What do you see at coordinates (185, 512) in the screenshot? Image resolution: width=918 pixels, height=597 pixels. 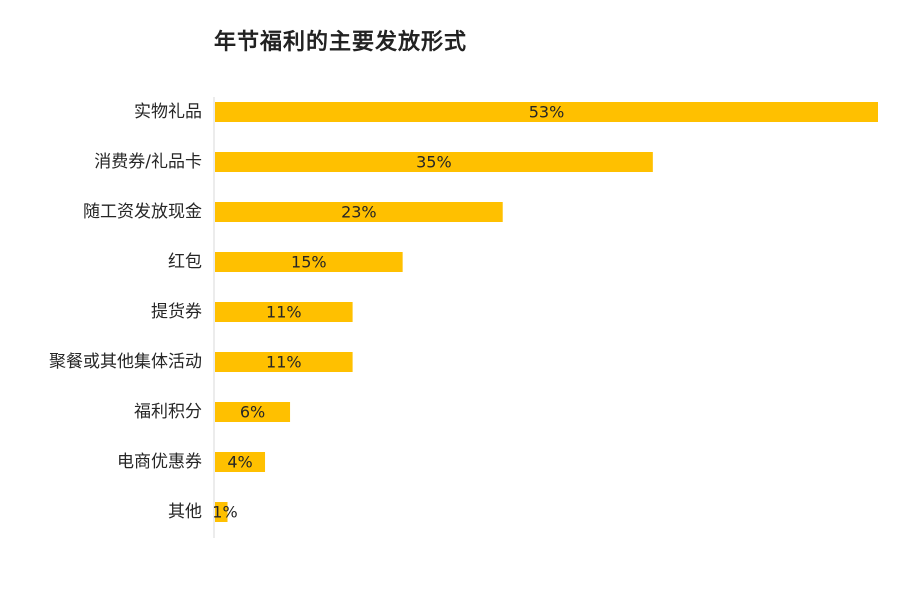 I see `category-label-9: 其他` at bounding box center [185, 512].